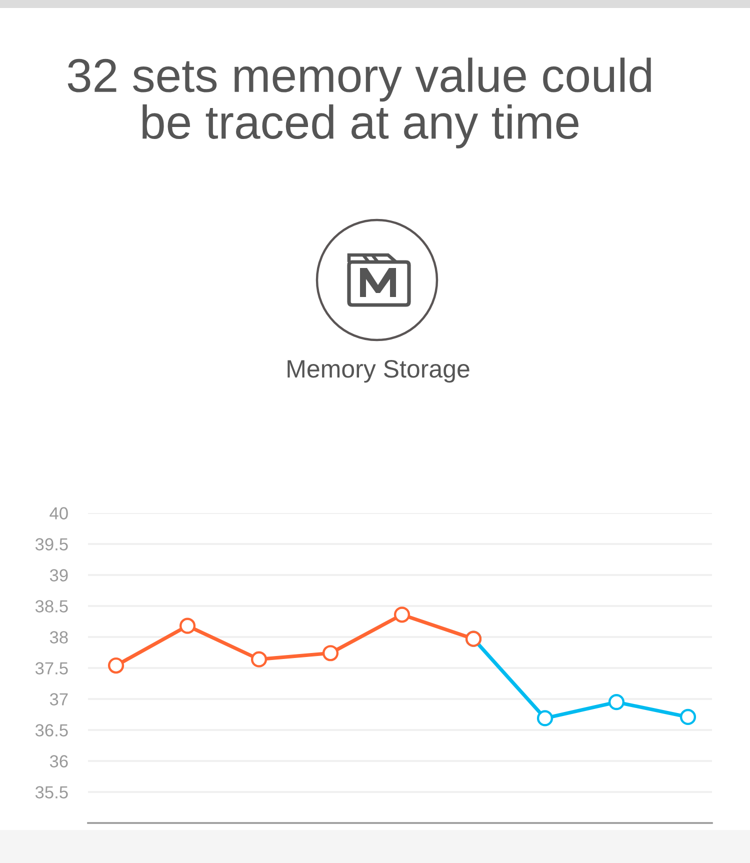  Describe the element at coordinates (51, 792) in the screenshot. I see `y-tick-label: 35.5` at that location.